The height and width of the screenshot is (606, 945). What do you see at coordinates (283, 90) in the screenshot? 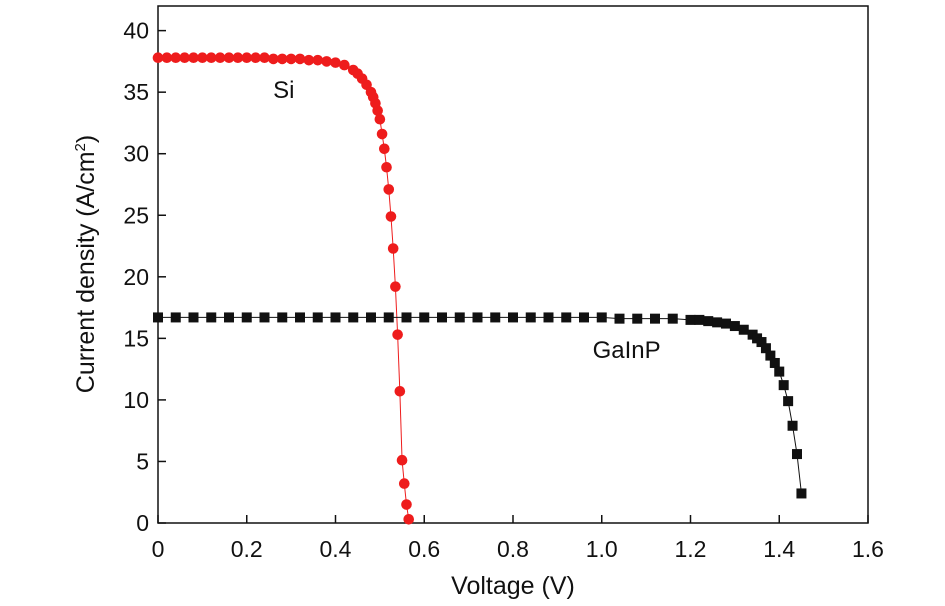
I see `series-annotation: Si` at bounding box center [283, 90].